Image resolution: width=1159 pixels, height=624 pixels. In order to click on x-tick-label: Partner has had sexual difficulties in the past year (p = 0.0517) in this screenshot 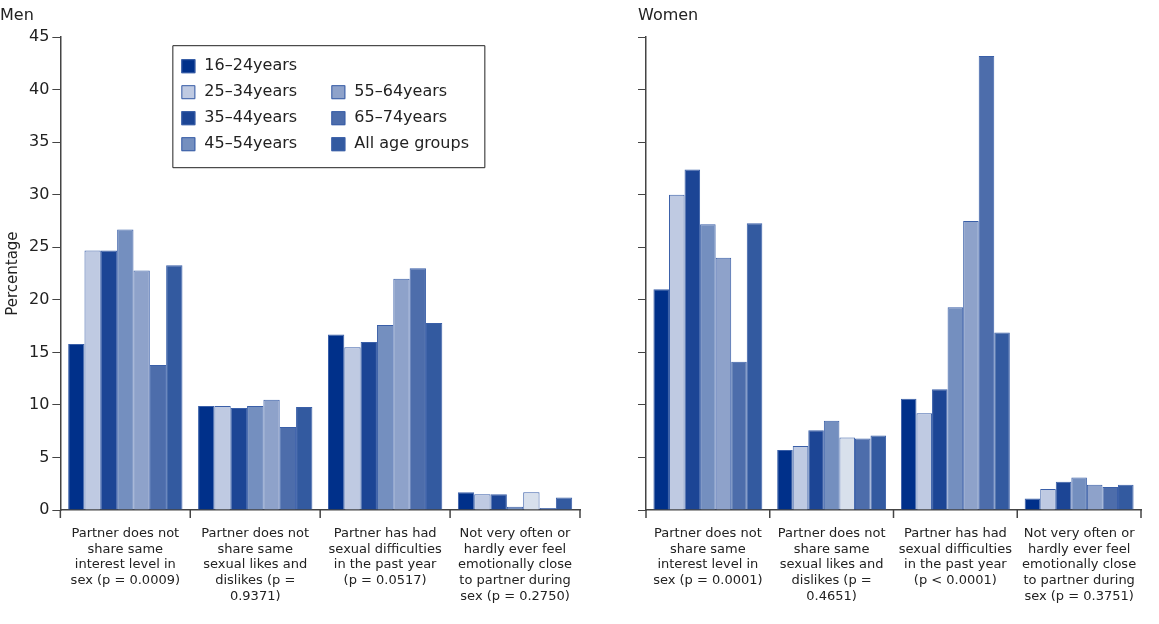, I will do `click(385, 556)`.